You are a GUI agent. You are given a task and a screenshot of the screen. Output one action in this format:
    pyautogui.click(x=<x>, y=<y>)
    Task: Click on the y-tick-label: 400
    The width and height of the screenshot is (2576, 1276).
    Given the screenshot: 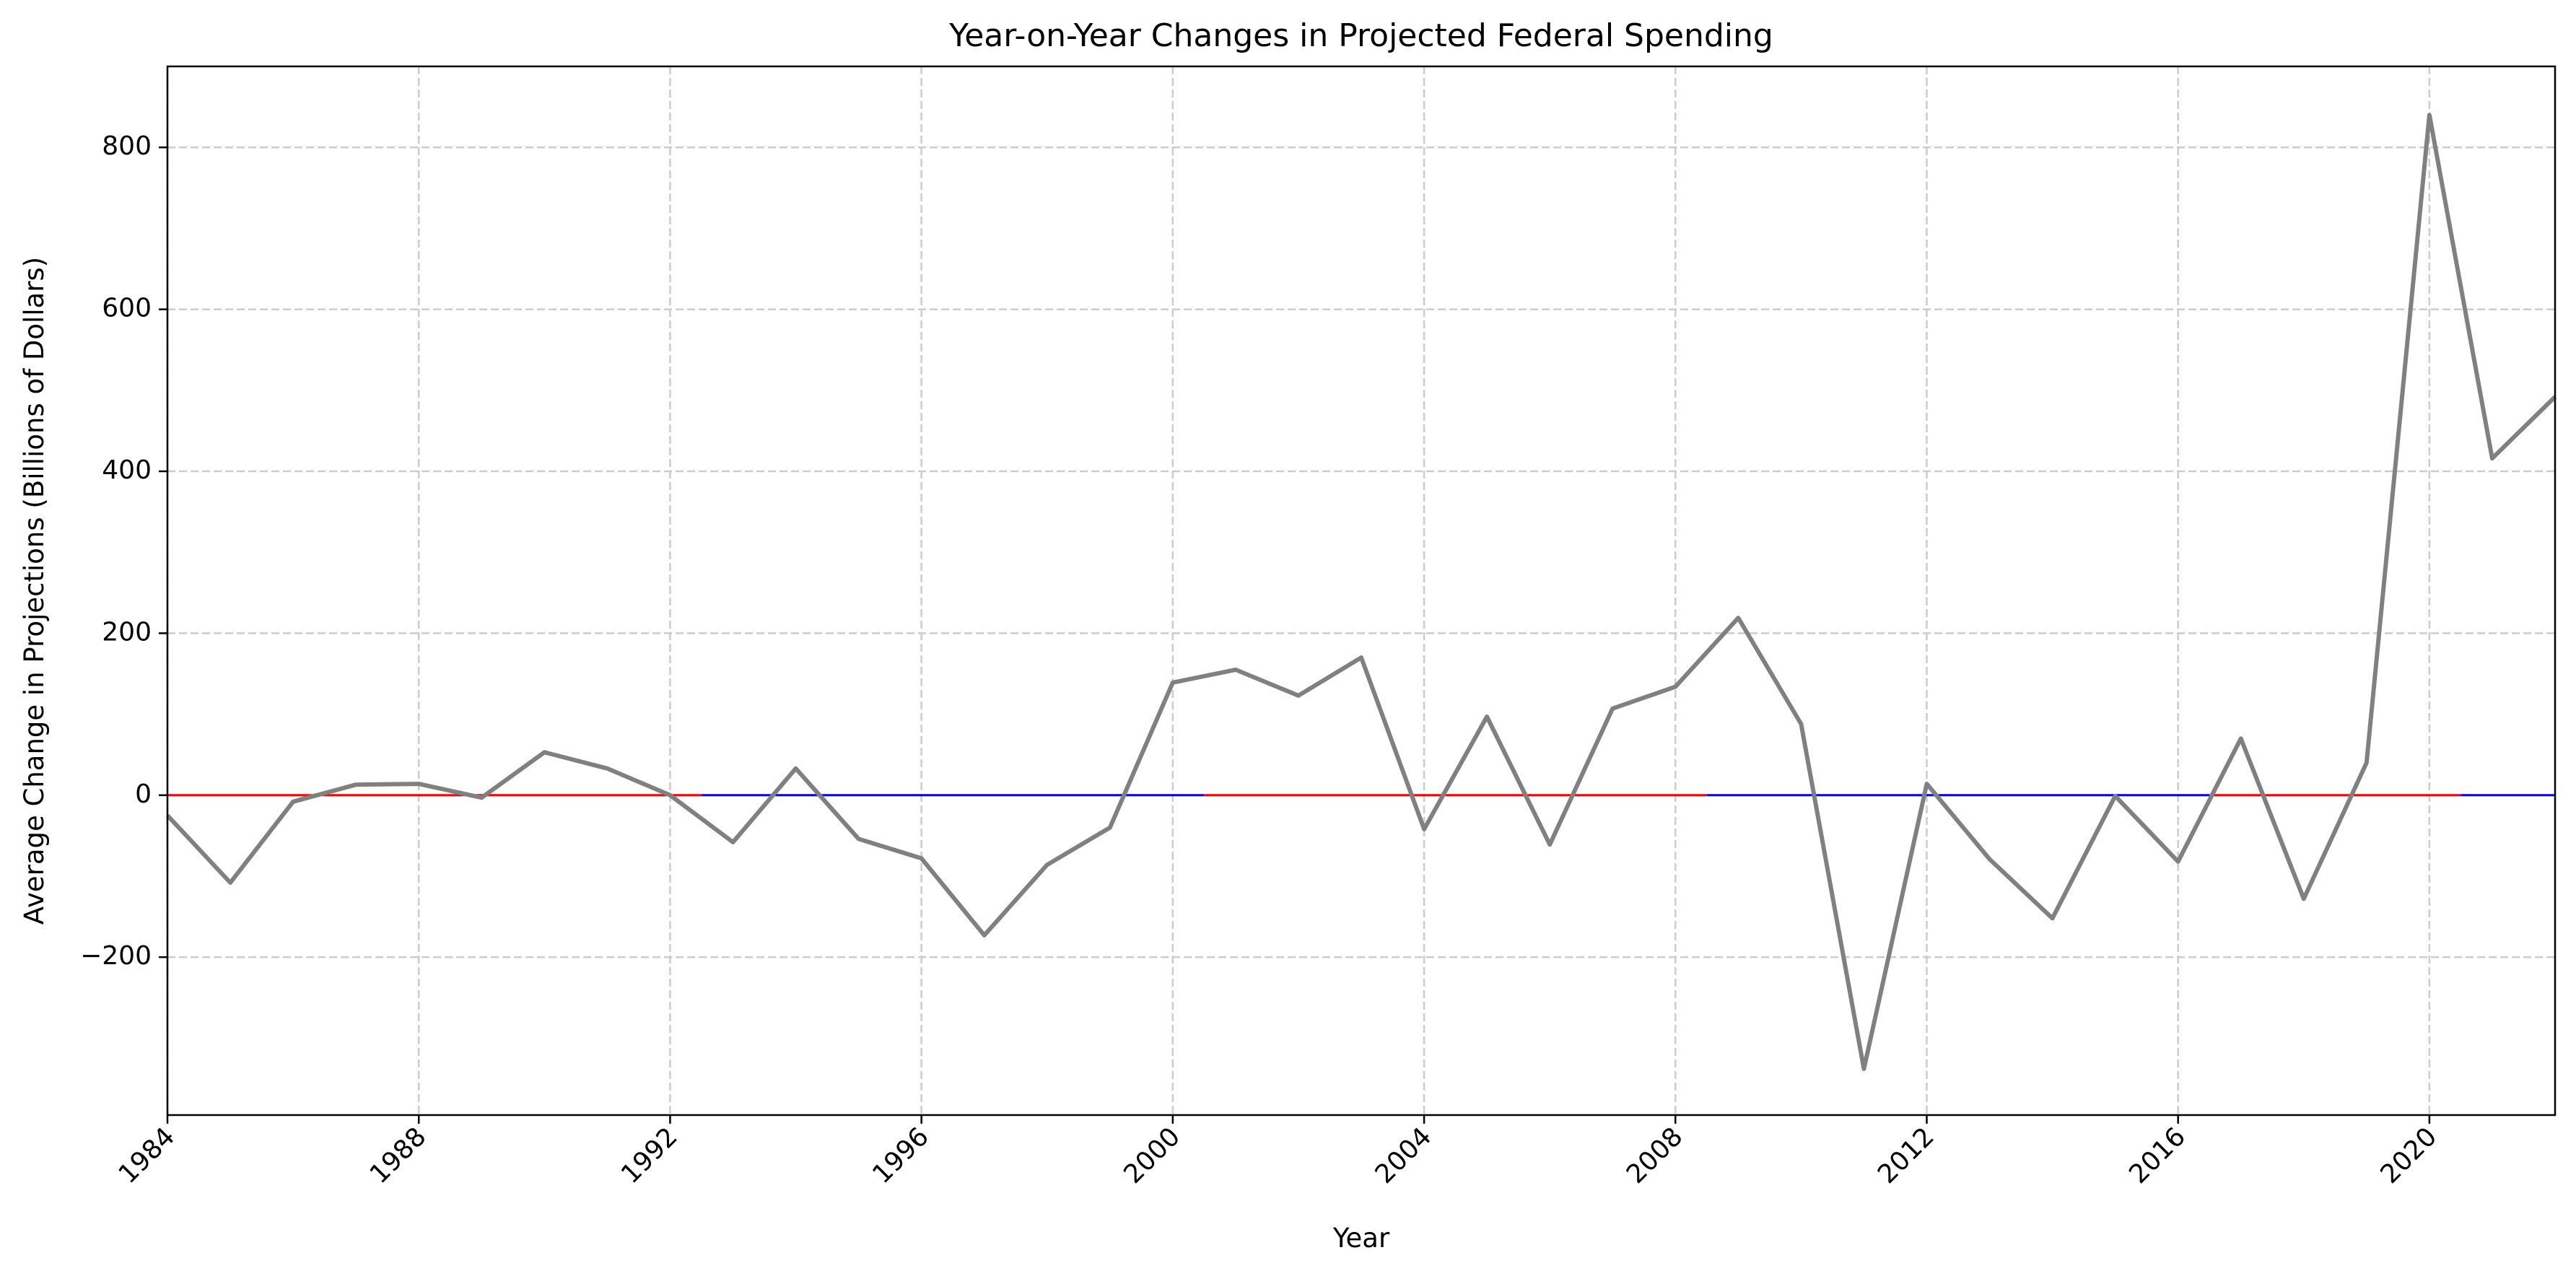 What is the action you would take?
    pyautogui.click(x=127, y=470)
    